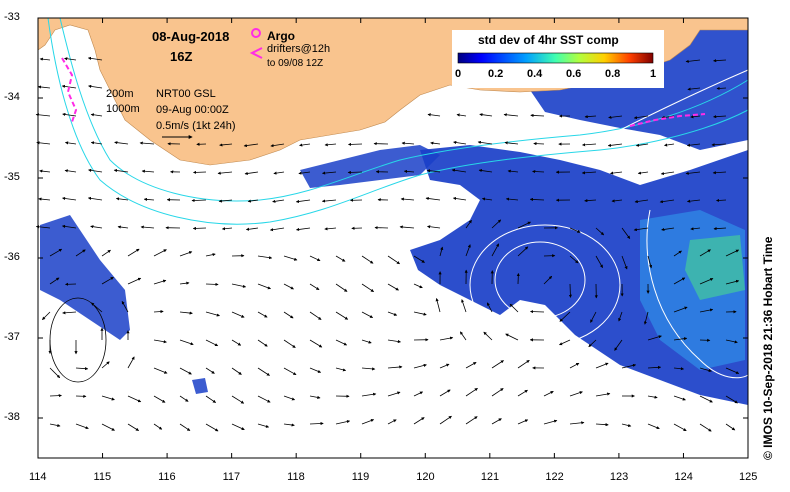 This screenshot has height=492, width=790. What do you see at coordinates (574, 74) in the screenshot?
I see `colorbar-tick-label: 0.6` at bounding box center [574, 74].